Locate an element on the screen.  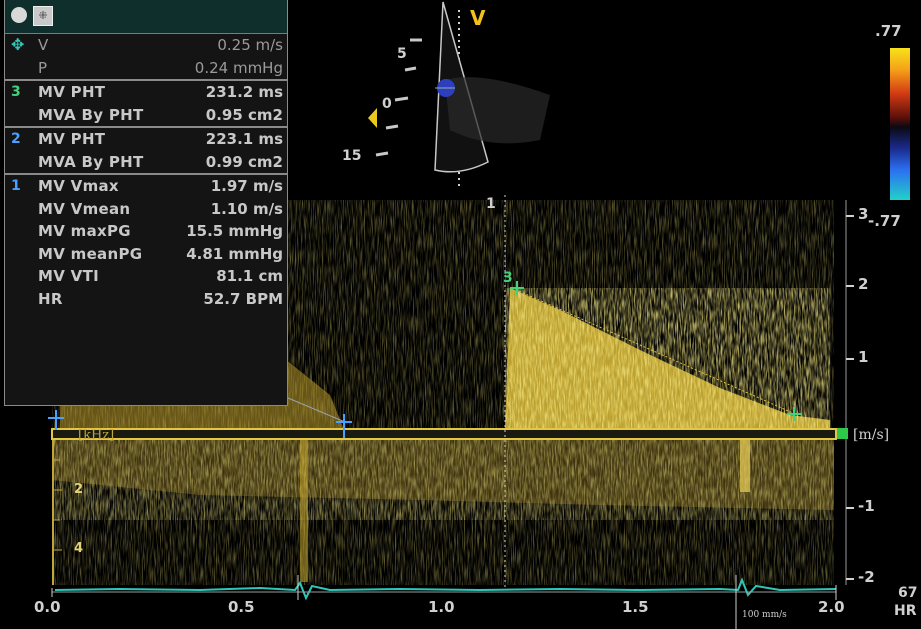
measurement-value: 15.5 mmHg is located at coordinates (234, 231).